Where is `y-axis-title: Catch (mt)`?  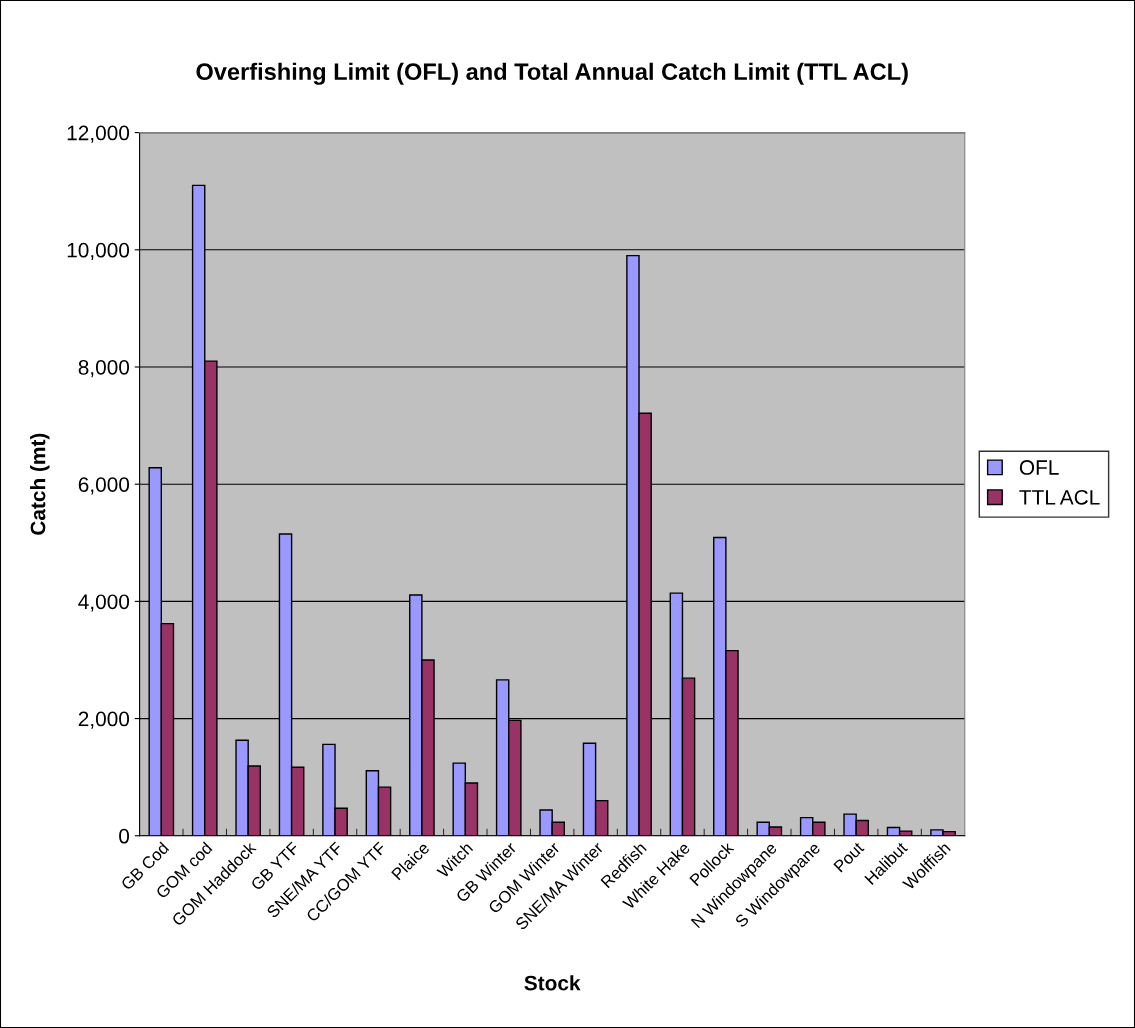 y-axis-title: Catch (mt) is located at coordinates (40, 484).